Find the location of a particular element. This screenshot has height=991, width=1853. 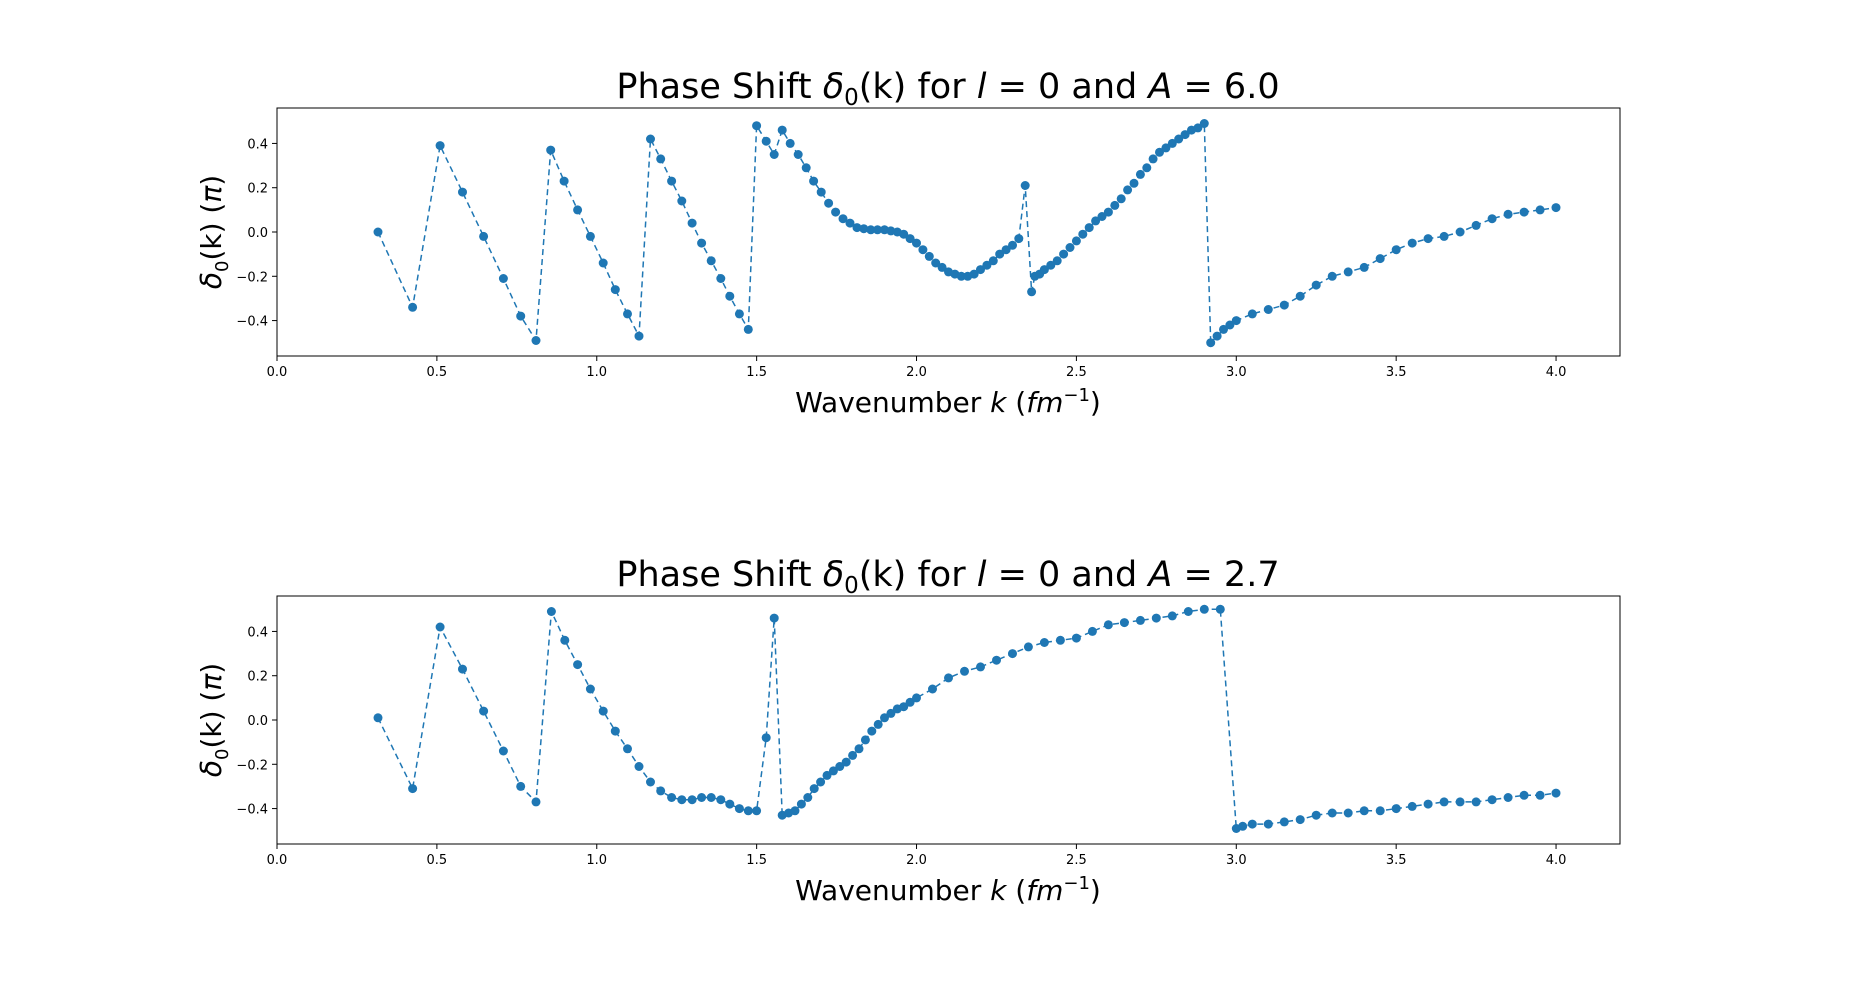

x-tick-label: 2.5 is located at coordinates (1076, 860).